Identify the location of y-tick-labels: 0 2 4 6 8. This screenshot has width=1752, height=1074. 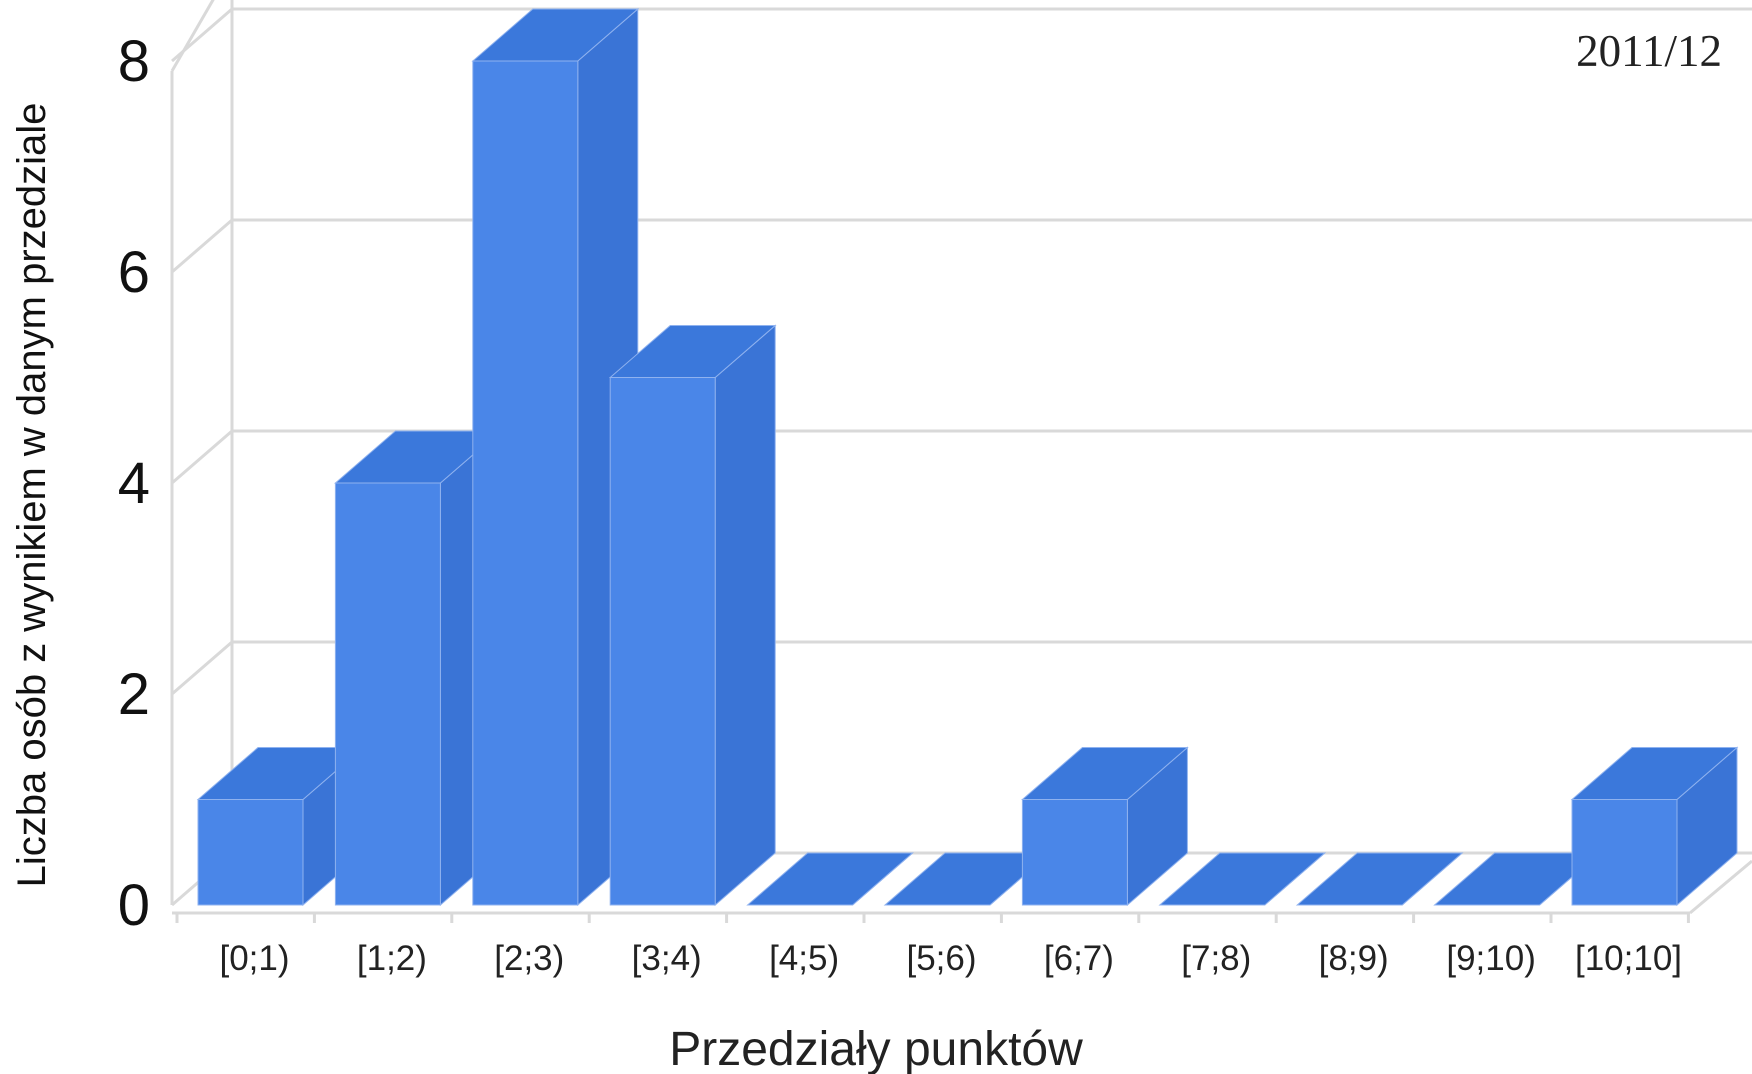
(134, 483).